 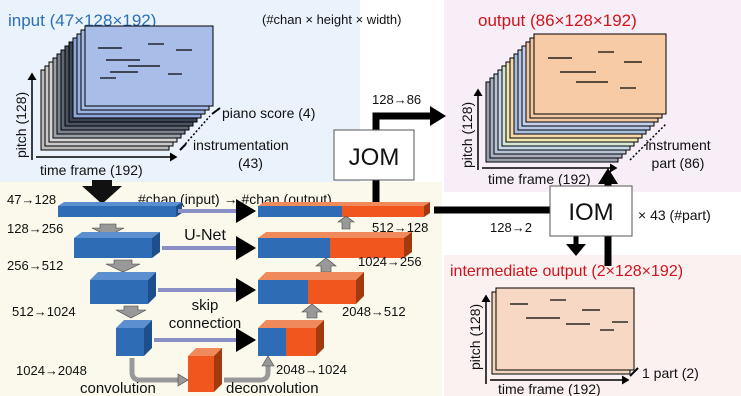 I want to click on input-stack, so click(x=127, y=88).